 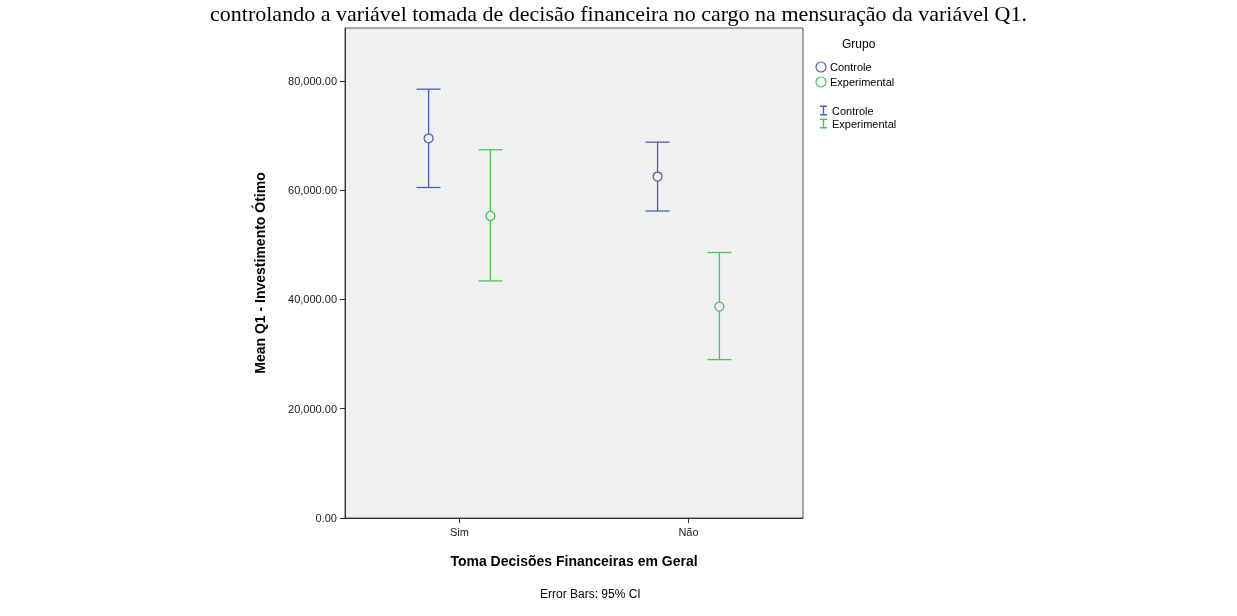 What do you see at coordinates (862, 81) in the screenshot?
I see `text: Experimental` at bounding box center [862, 81].